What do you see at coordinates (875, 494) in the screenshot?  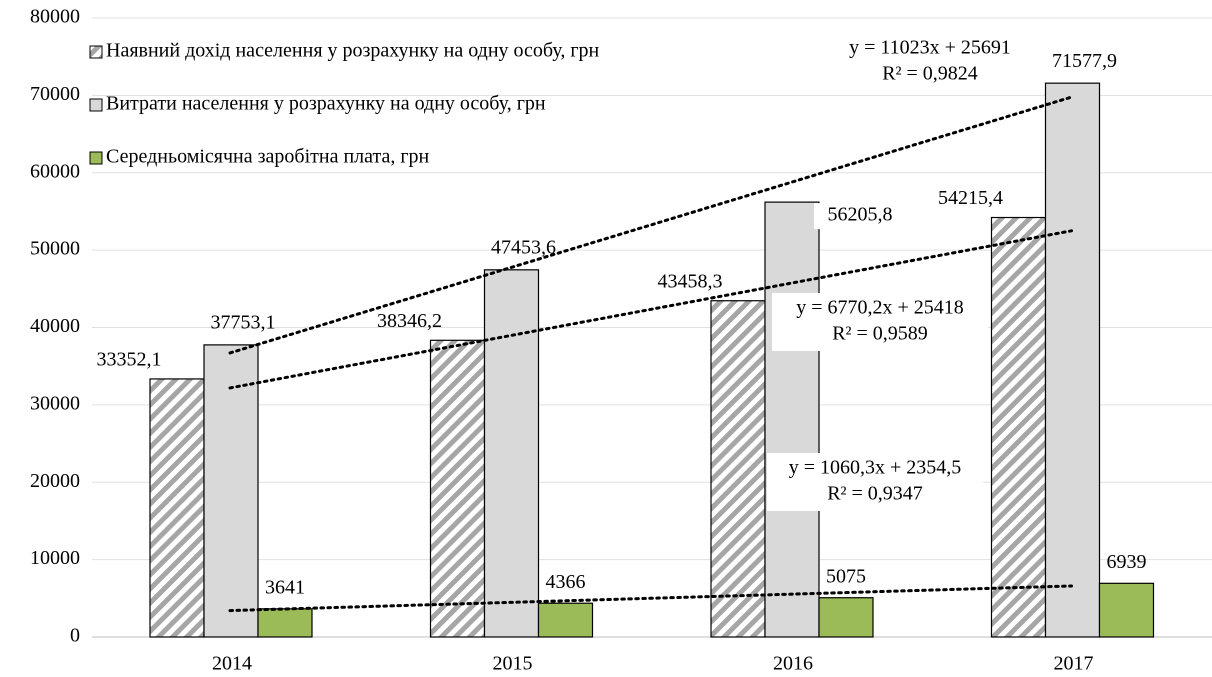 I see `trendline-r-squared: R² = 0,9347` at bounding box center [875, 494].